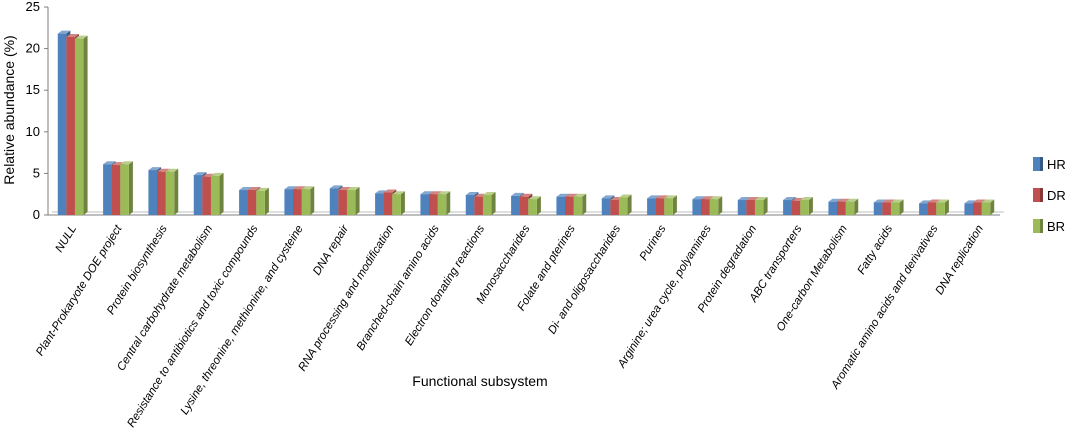 The height and width of the screenshot is (447, 1084). Describe the element at coordinates (331, 249) in the screenshot. I see `x-category-label: DNA repair` at that location.